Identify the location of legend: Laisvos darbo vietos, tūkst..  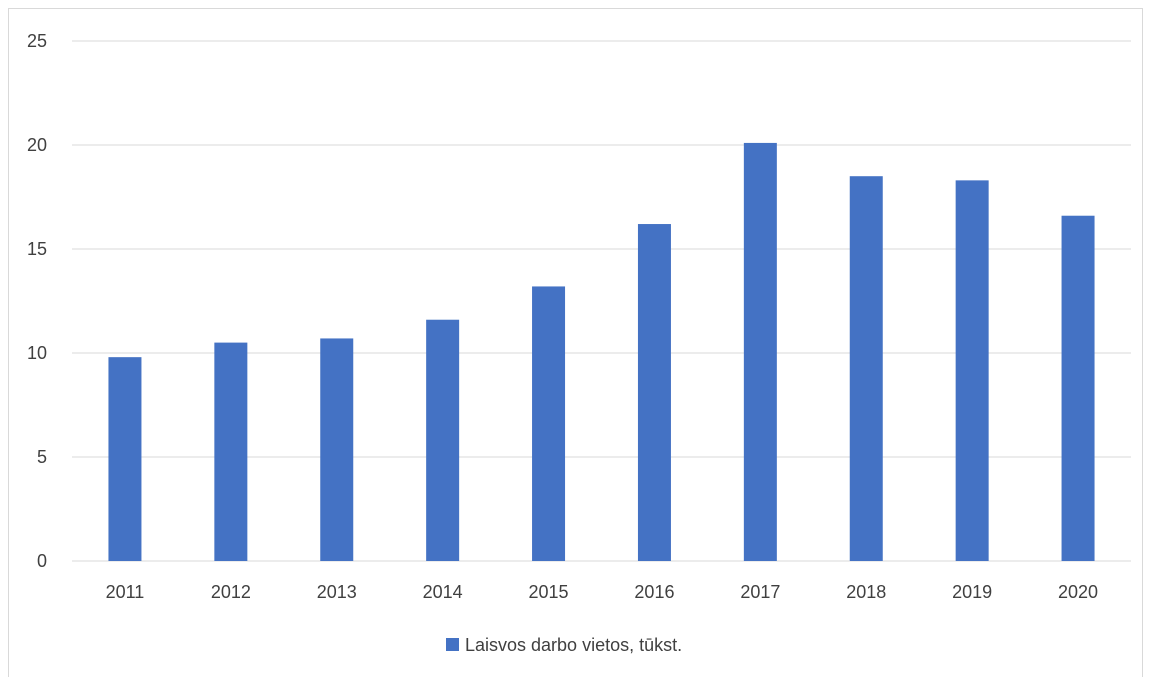
(564, 645).